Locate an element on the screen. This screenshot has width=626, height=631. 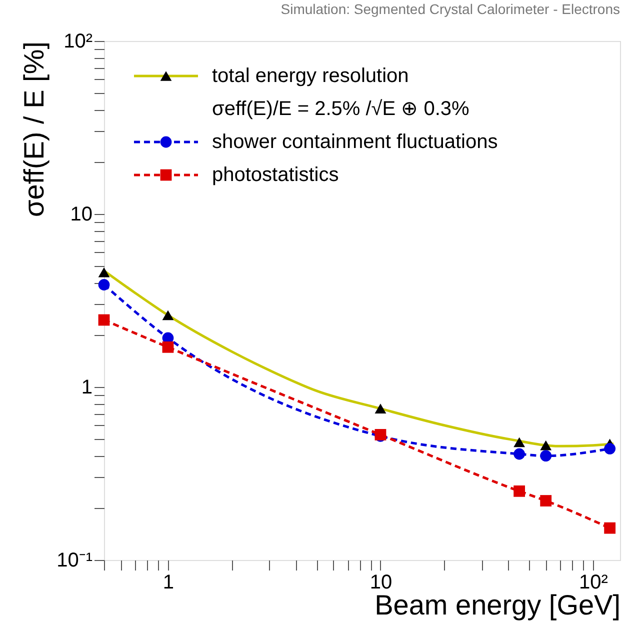
legend-label: photostatistics is located at coordinates (275, 175).